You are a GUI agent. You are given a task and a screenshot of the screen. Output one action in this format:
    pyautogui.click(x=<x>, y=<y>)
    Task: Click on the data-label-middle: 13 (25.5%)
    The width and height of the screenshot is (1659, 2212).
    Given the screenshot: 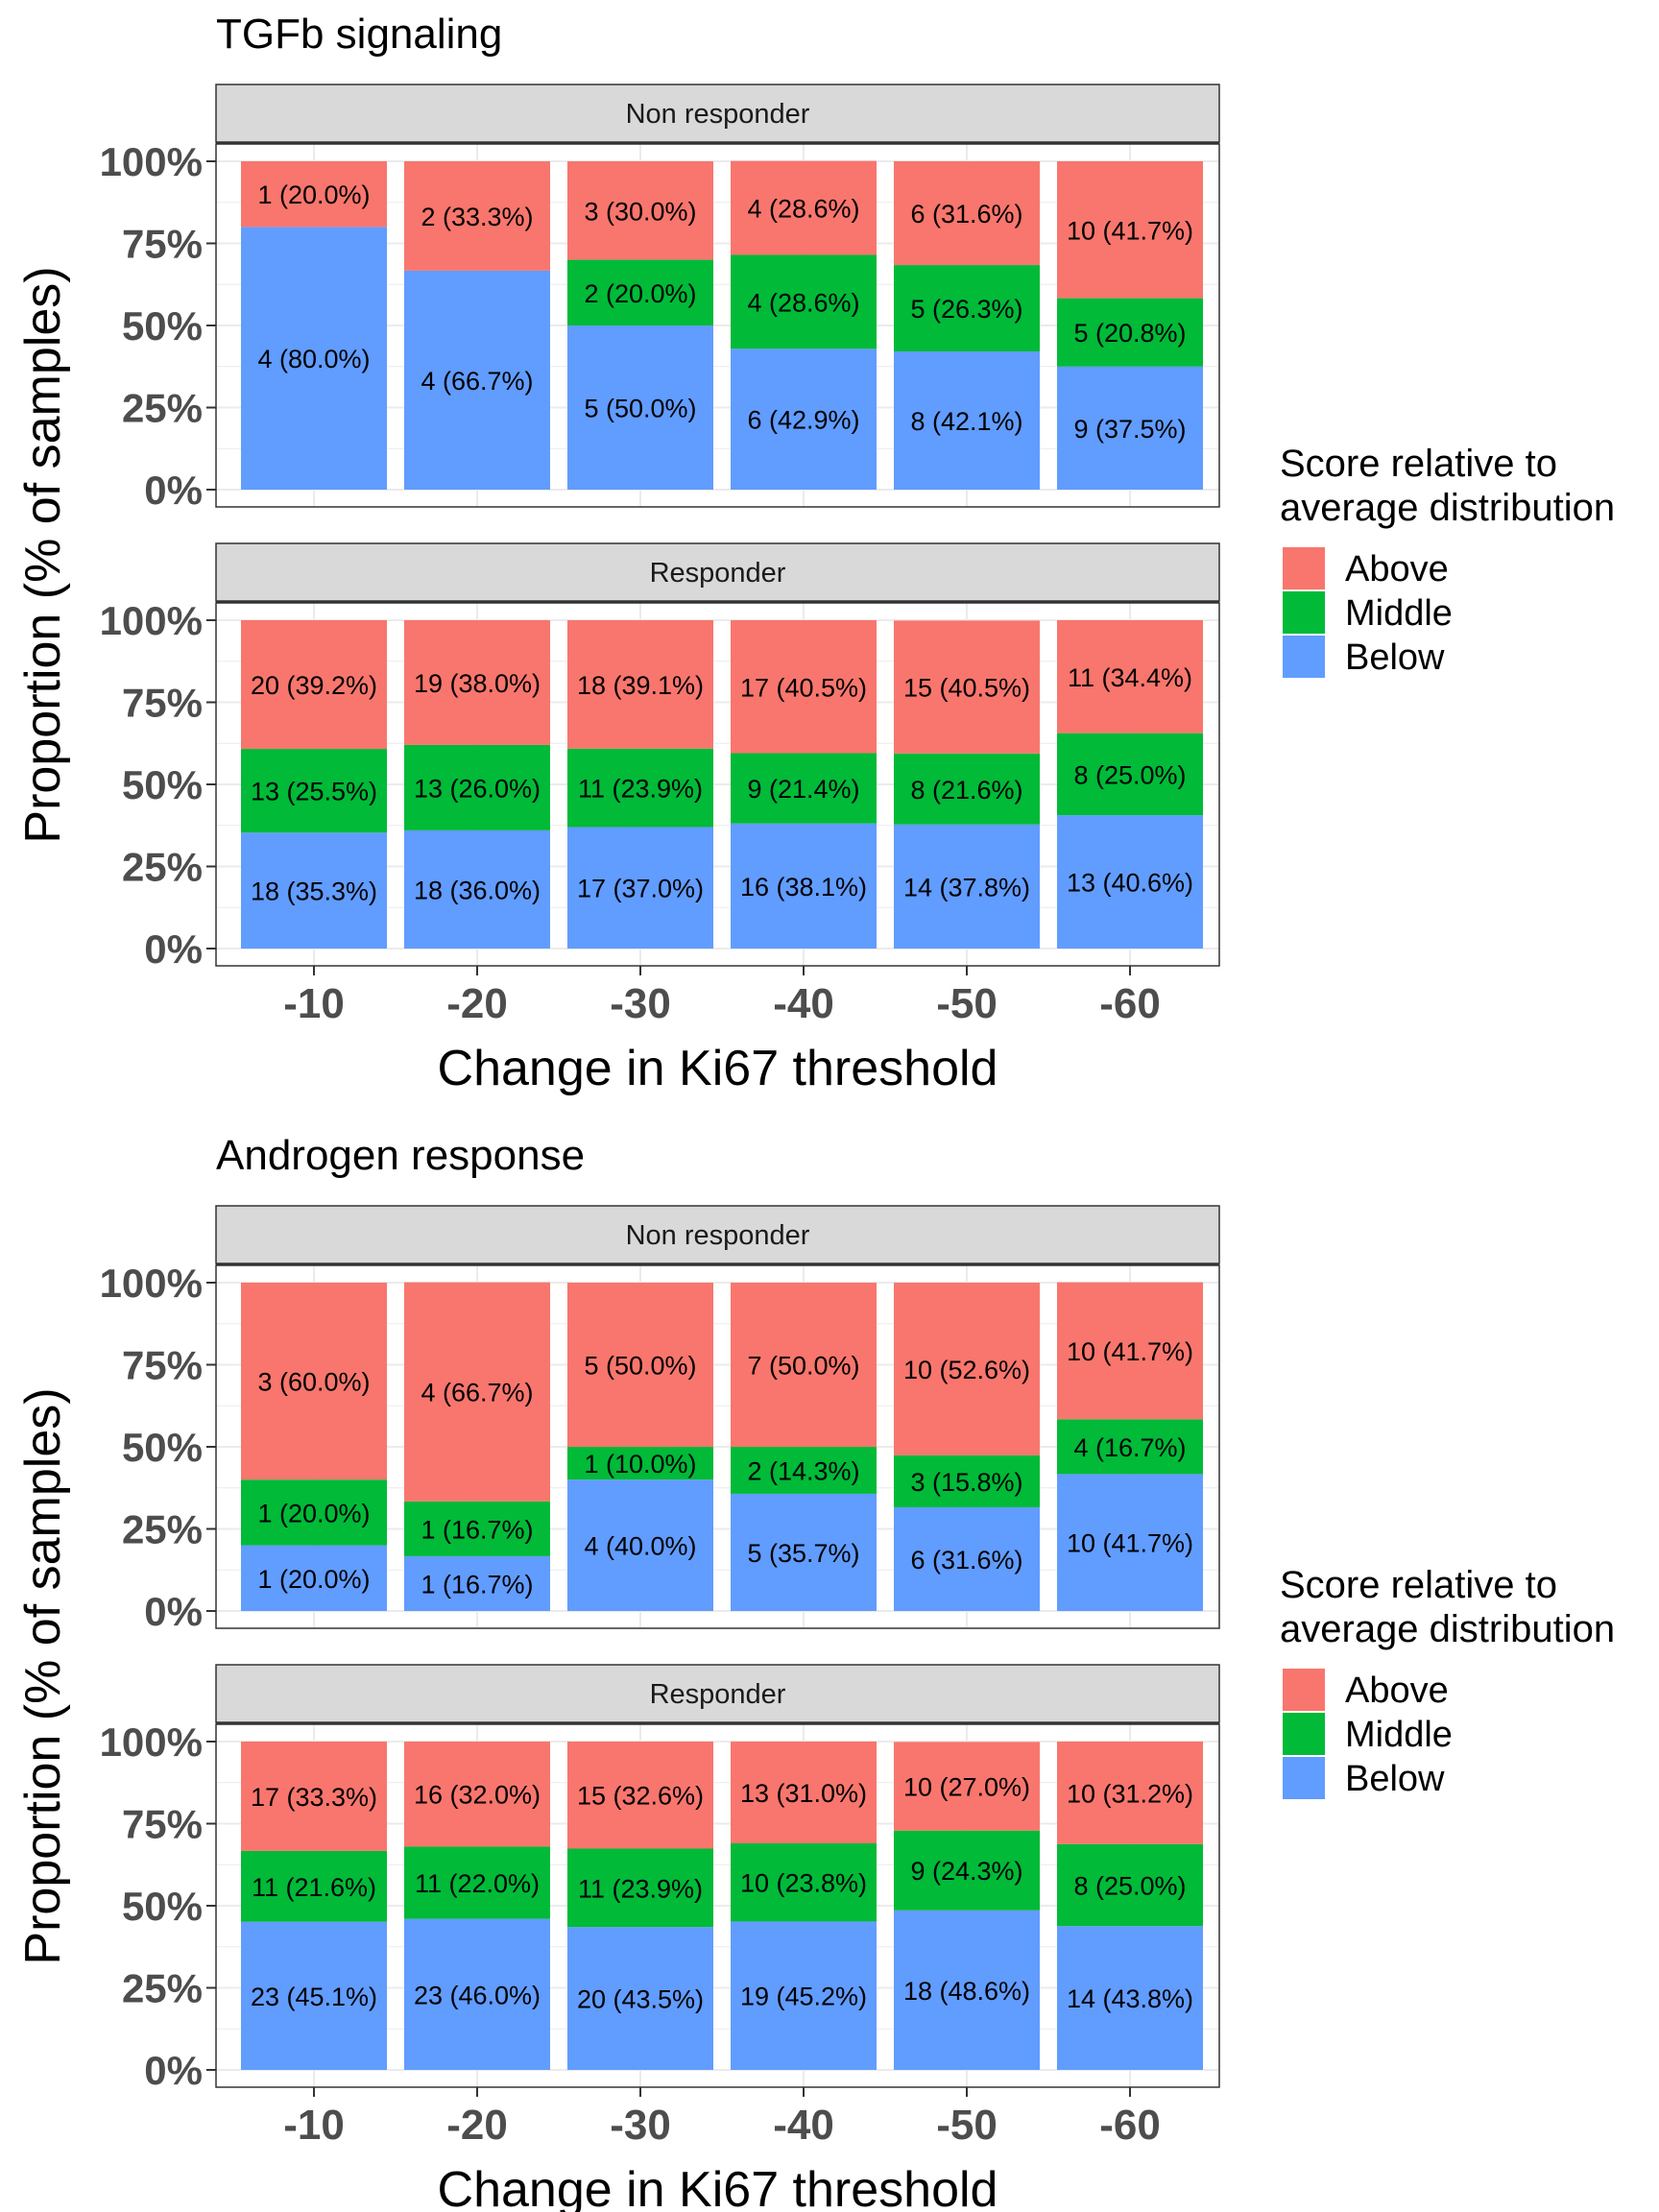 What is the action you would take?
    pyautogui.click(x=314, y=792)
    